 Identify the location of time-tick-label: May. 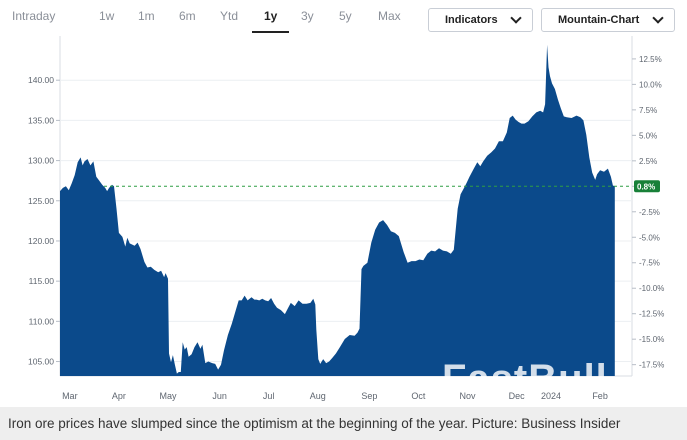
(169, 396).